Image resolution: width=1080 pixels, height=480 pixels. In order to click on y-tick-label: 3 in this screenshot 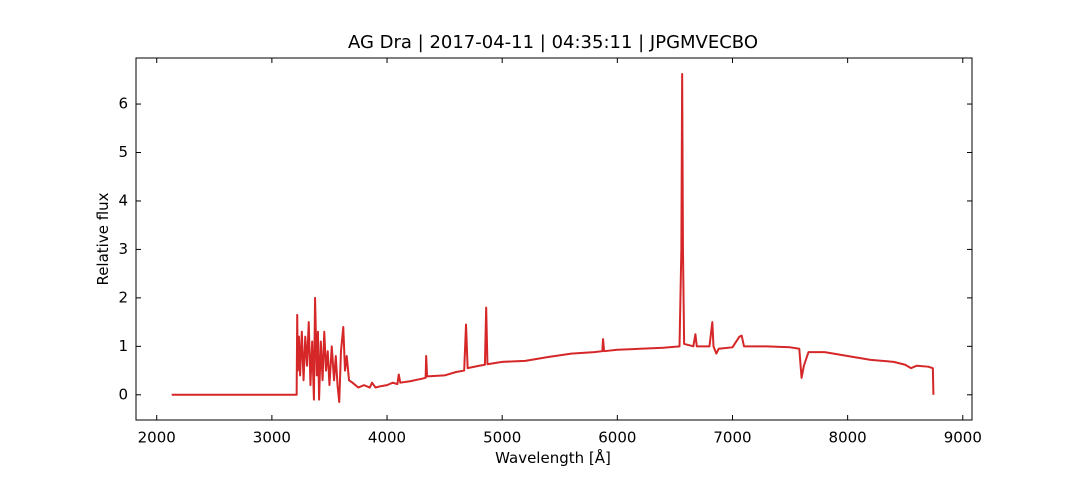, I will do `click(123, 249)`.